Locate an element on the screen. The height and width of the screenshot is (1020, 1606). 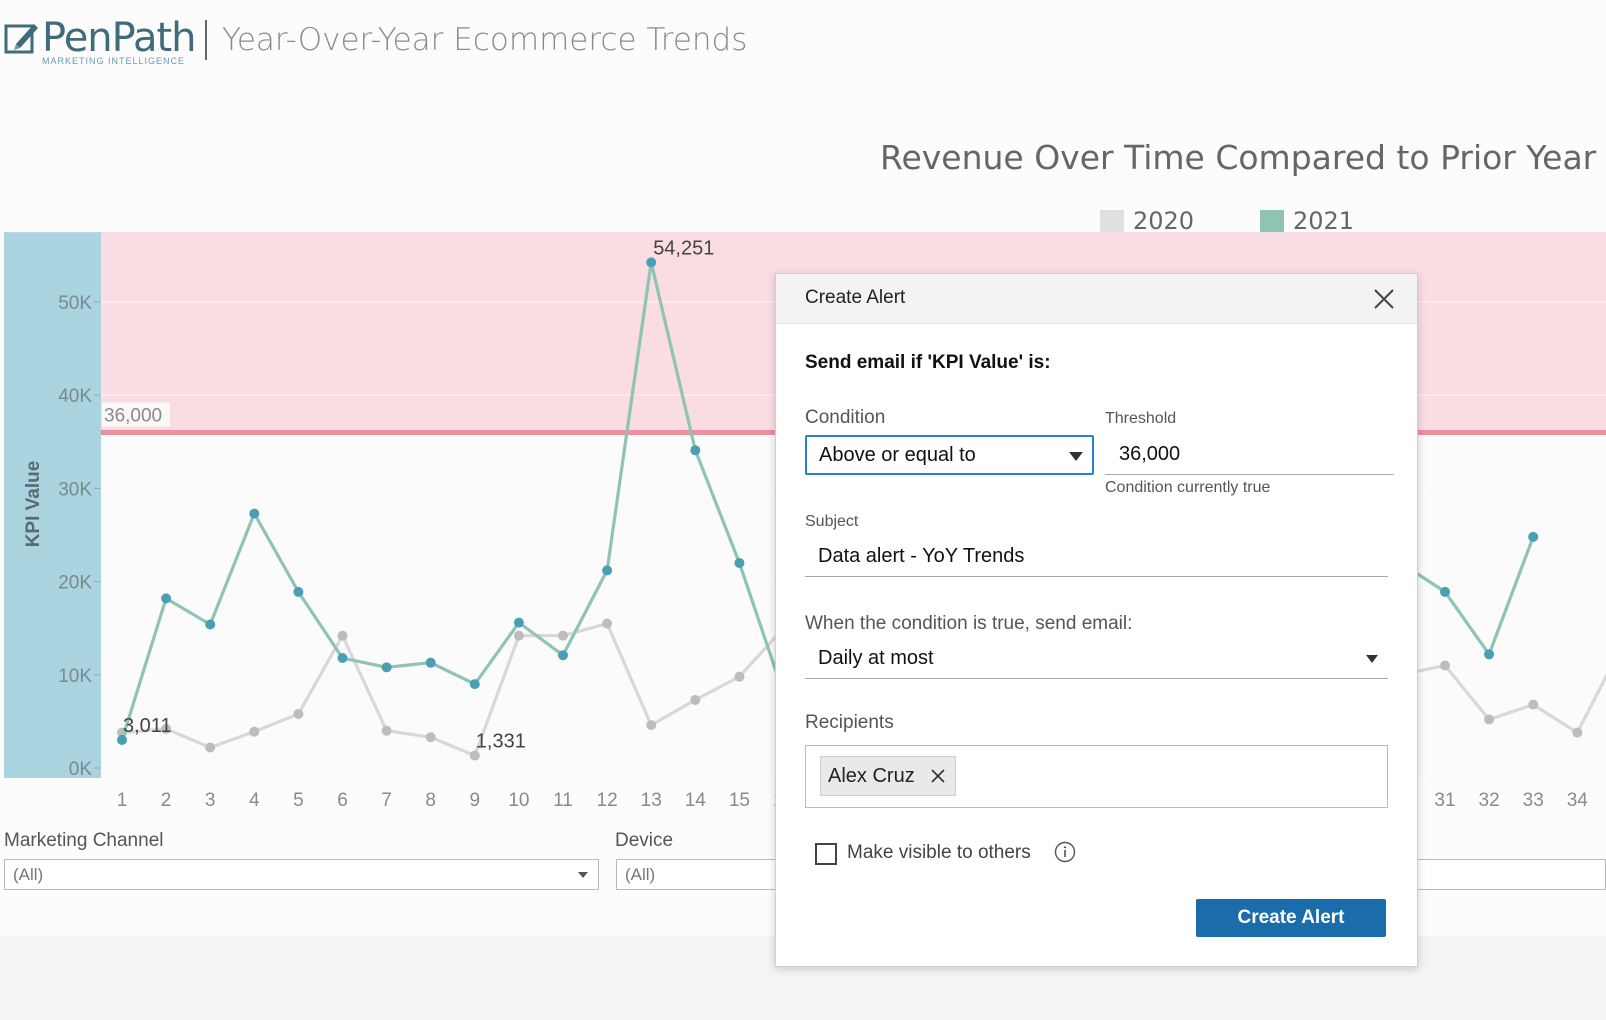
x-tick-label: 8 is located at coordinates (430, 800).